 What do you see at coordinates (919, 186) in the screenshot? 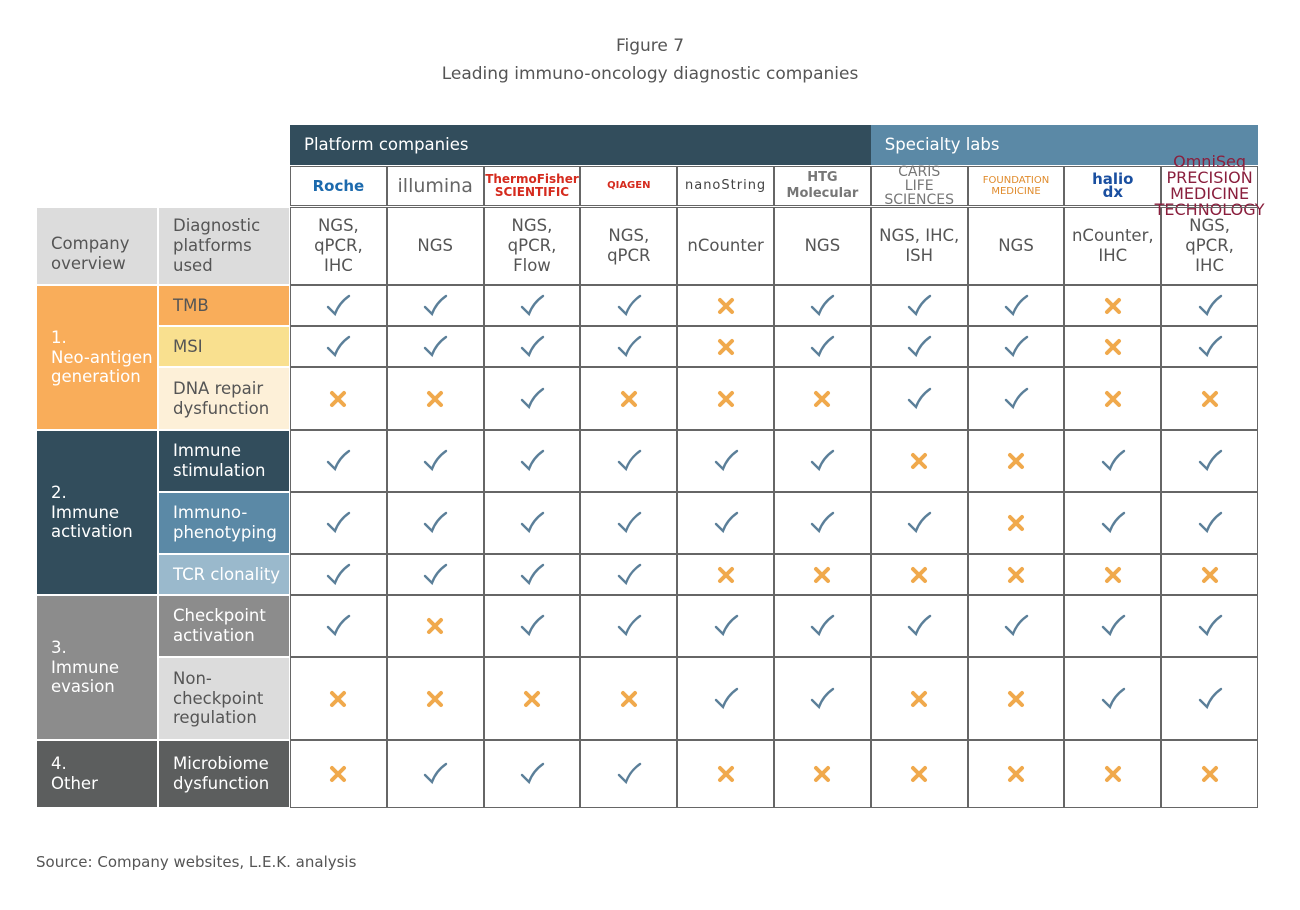
I see `company-logo: CARIS LIFE SCIENCES` at bounding box center [919, 186].